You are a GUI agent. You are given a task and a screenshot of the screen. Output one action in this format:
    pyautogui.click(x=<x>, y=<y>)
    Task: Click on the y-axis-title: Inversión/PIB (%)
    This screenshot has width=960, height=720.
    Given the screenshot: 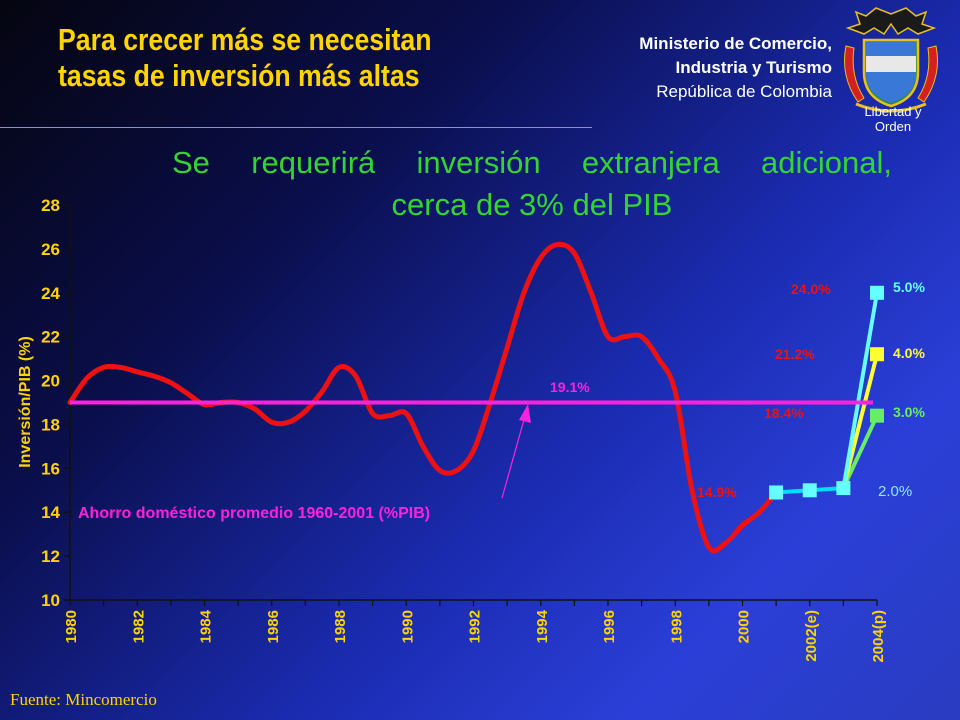 What is the action you would take?
    pyautogui.click(x=25, y=402)
    